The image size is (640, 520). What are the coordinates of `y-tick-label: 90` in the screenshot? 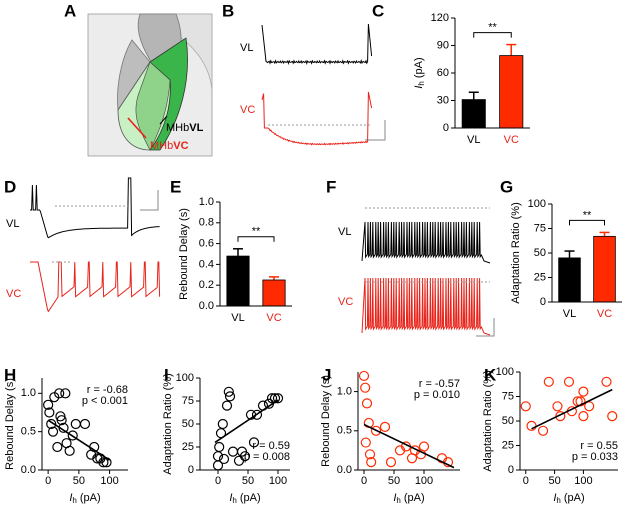 It's located at (443, 45).